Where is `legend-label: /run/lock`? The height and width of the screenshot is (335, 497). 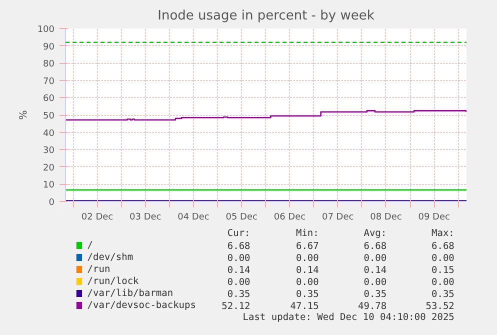
legend-label: /run/lock is located at coordinates (113, 281).